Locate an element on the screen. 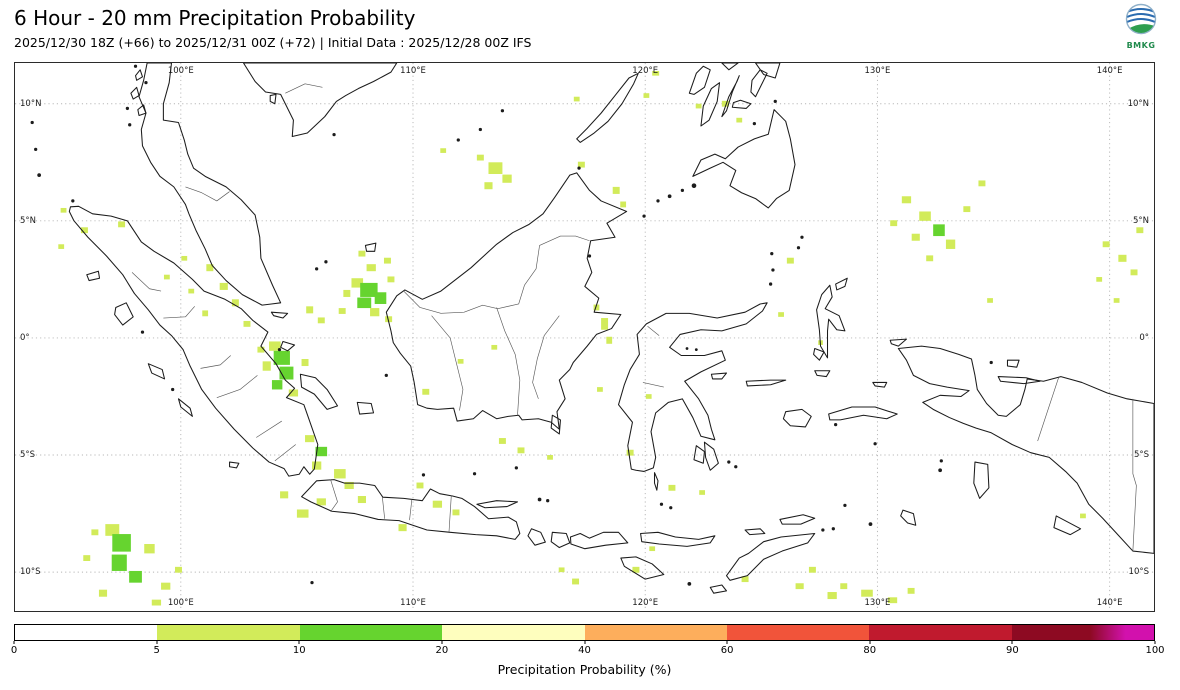 The width and height of the screenshot is (1180, 690). colorbar-title: Precipitation Probability (%) is located at coordinates (584, 669).